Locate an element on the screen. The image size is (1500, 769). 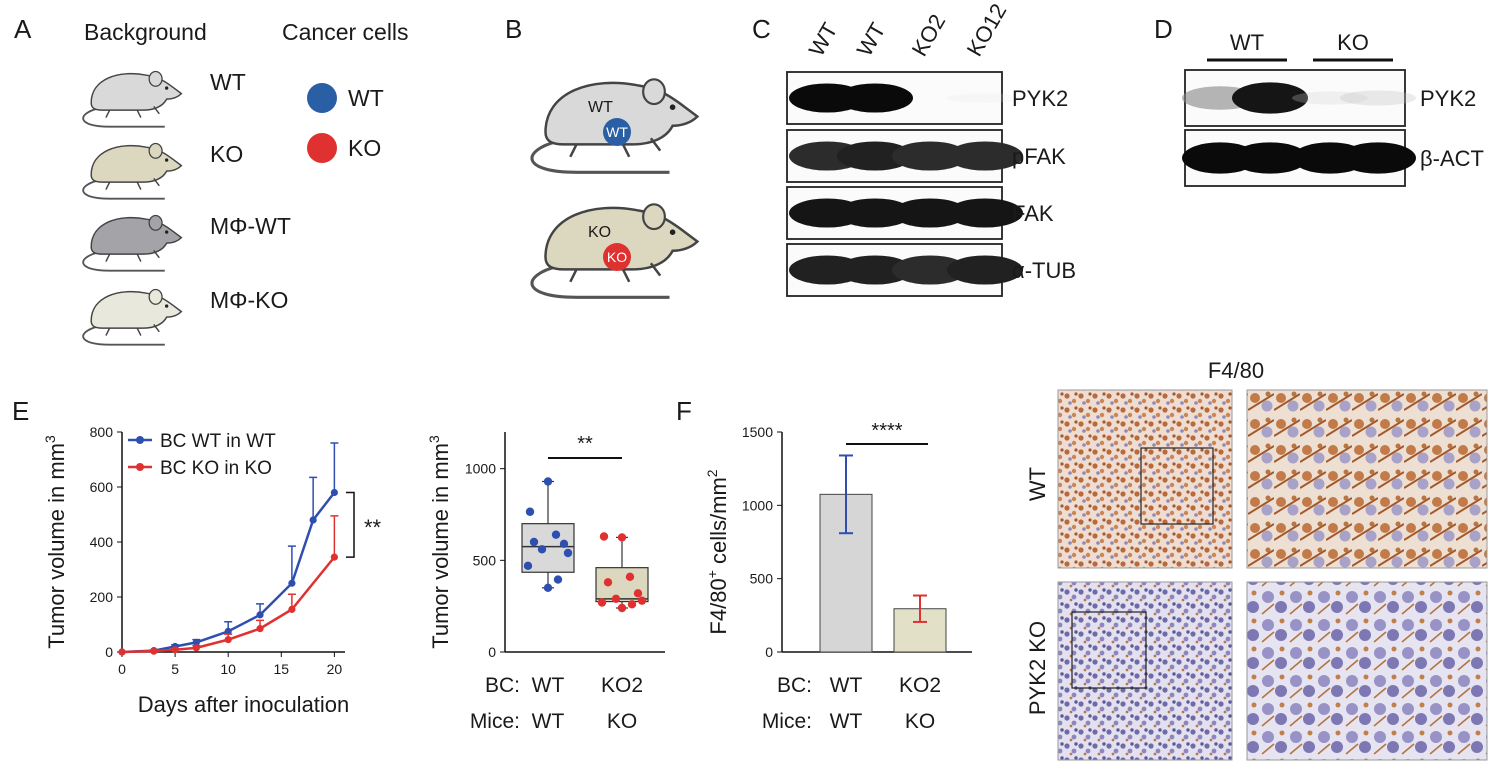
legend-label: BC KO in KO is located at coordinates (216, 468).